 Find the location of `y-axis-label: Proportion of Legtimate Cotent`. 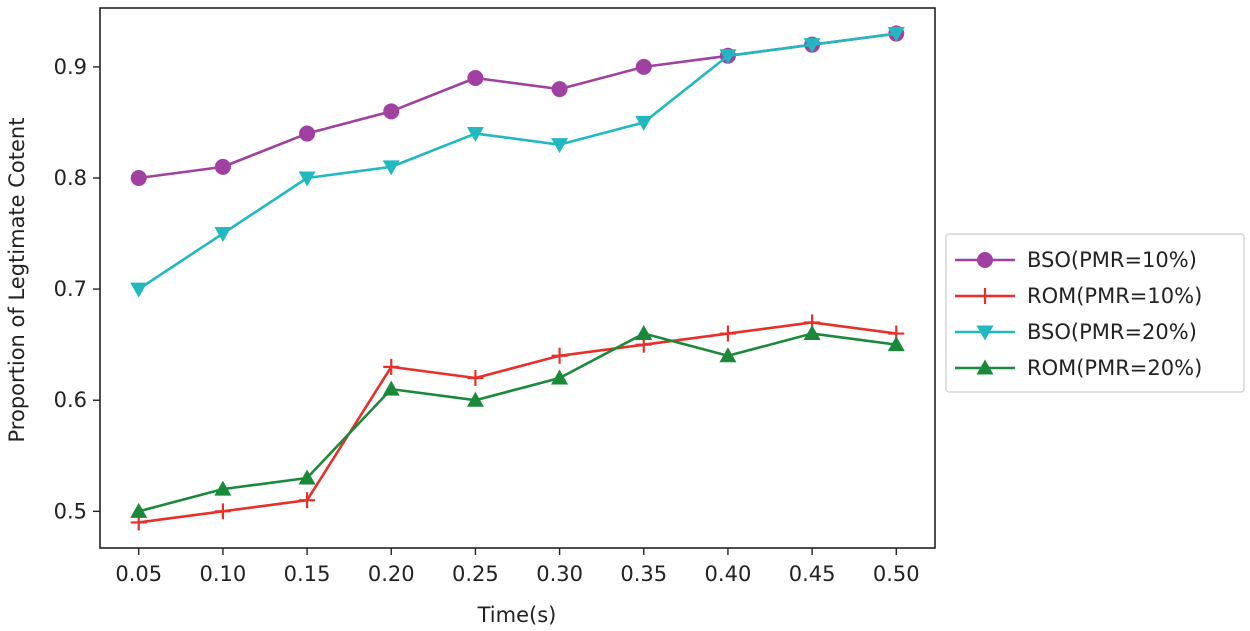

y-axis-label: Proportion of Legtimate Cotent is located at coordinates (17, 280).